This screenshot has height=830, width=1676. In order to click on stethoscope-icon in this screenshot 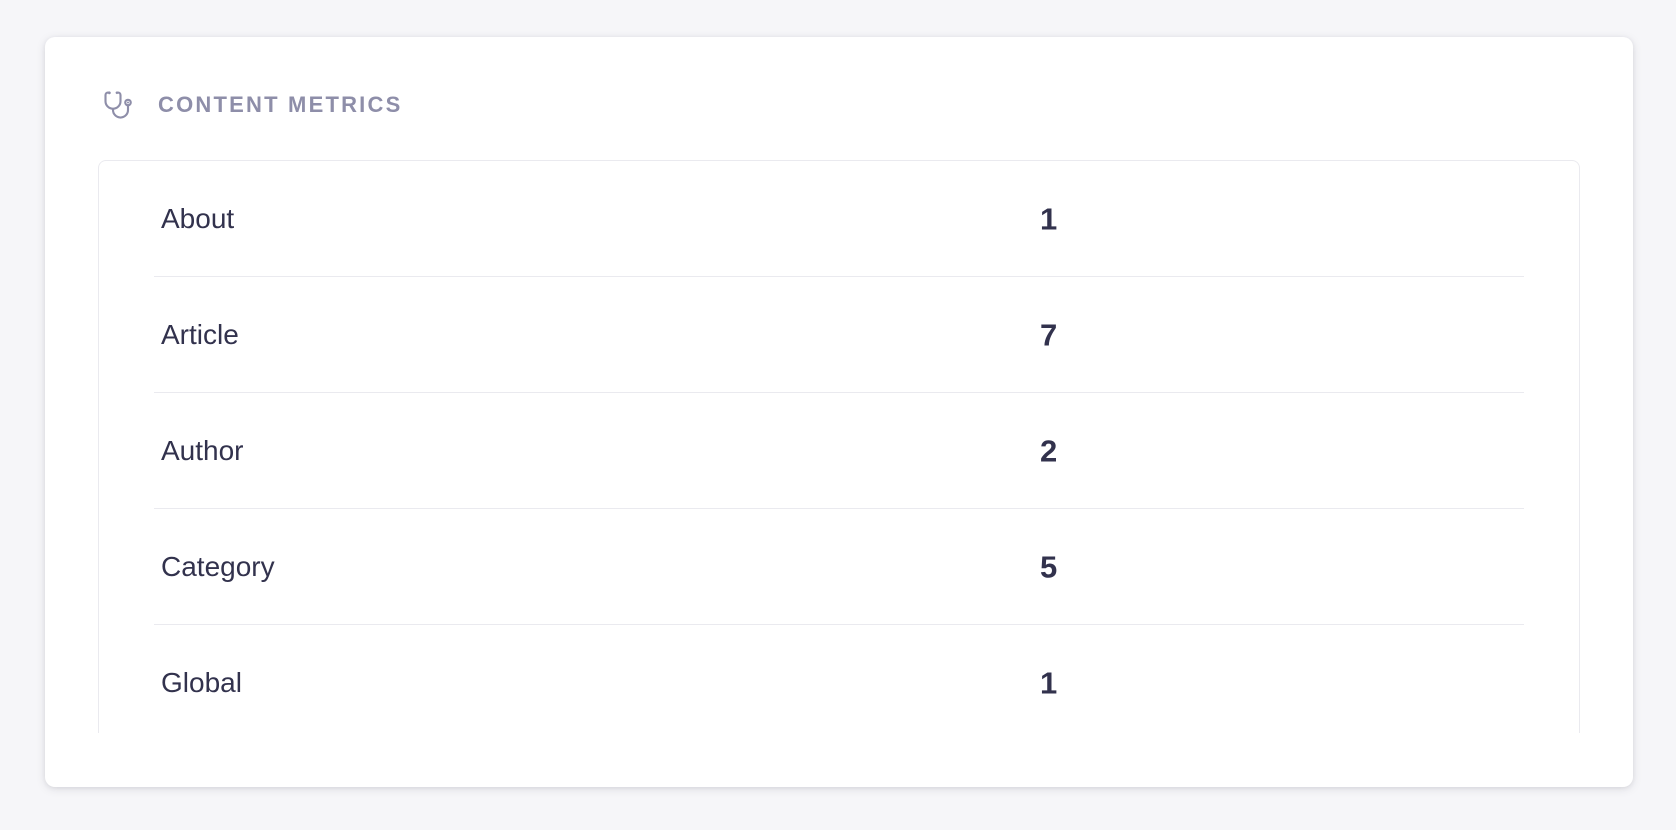, I will do `click(118, 105)`.